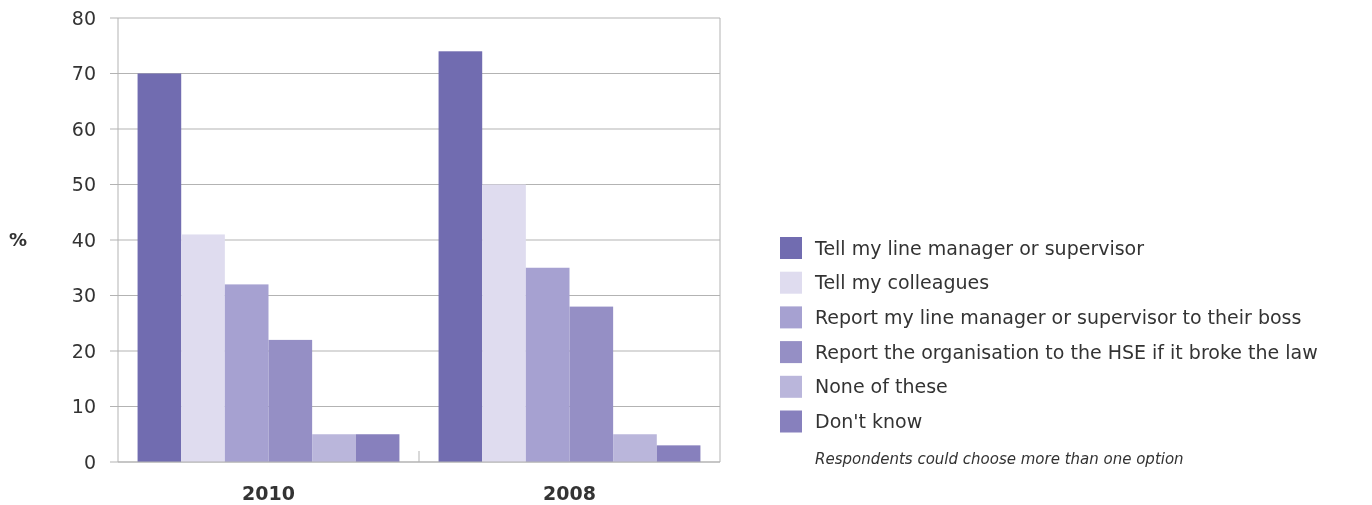 The image size is (1372, 505). What do you see at coordinates (83, 184) in the screenshot?
I see `y-tick-label: 50` at bounding box center [83, 184].